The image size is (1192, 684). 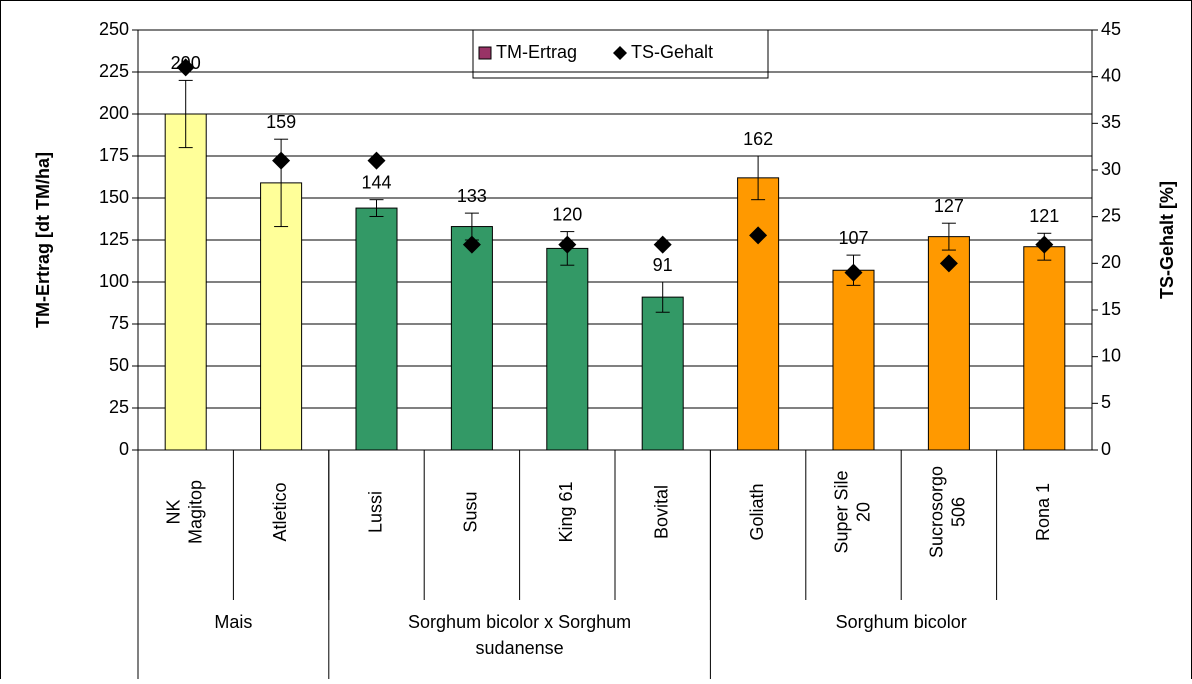 What do you see at coordinates (672, 52) in the screenshot?
I see `legend-label: TS-Gehalt` at bounding box center [672, 52].